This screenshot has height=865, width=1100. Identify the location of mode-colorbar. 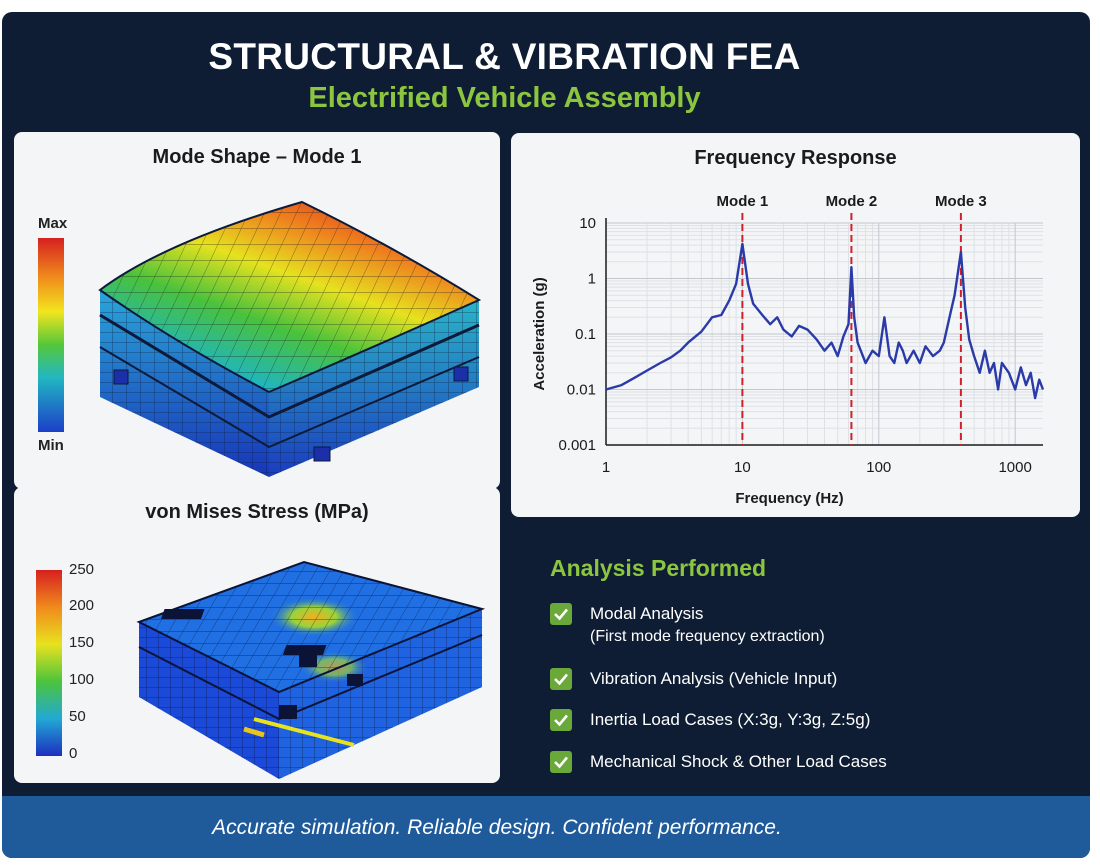
(51, 335).